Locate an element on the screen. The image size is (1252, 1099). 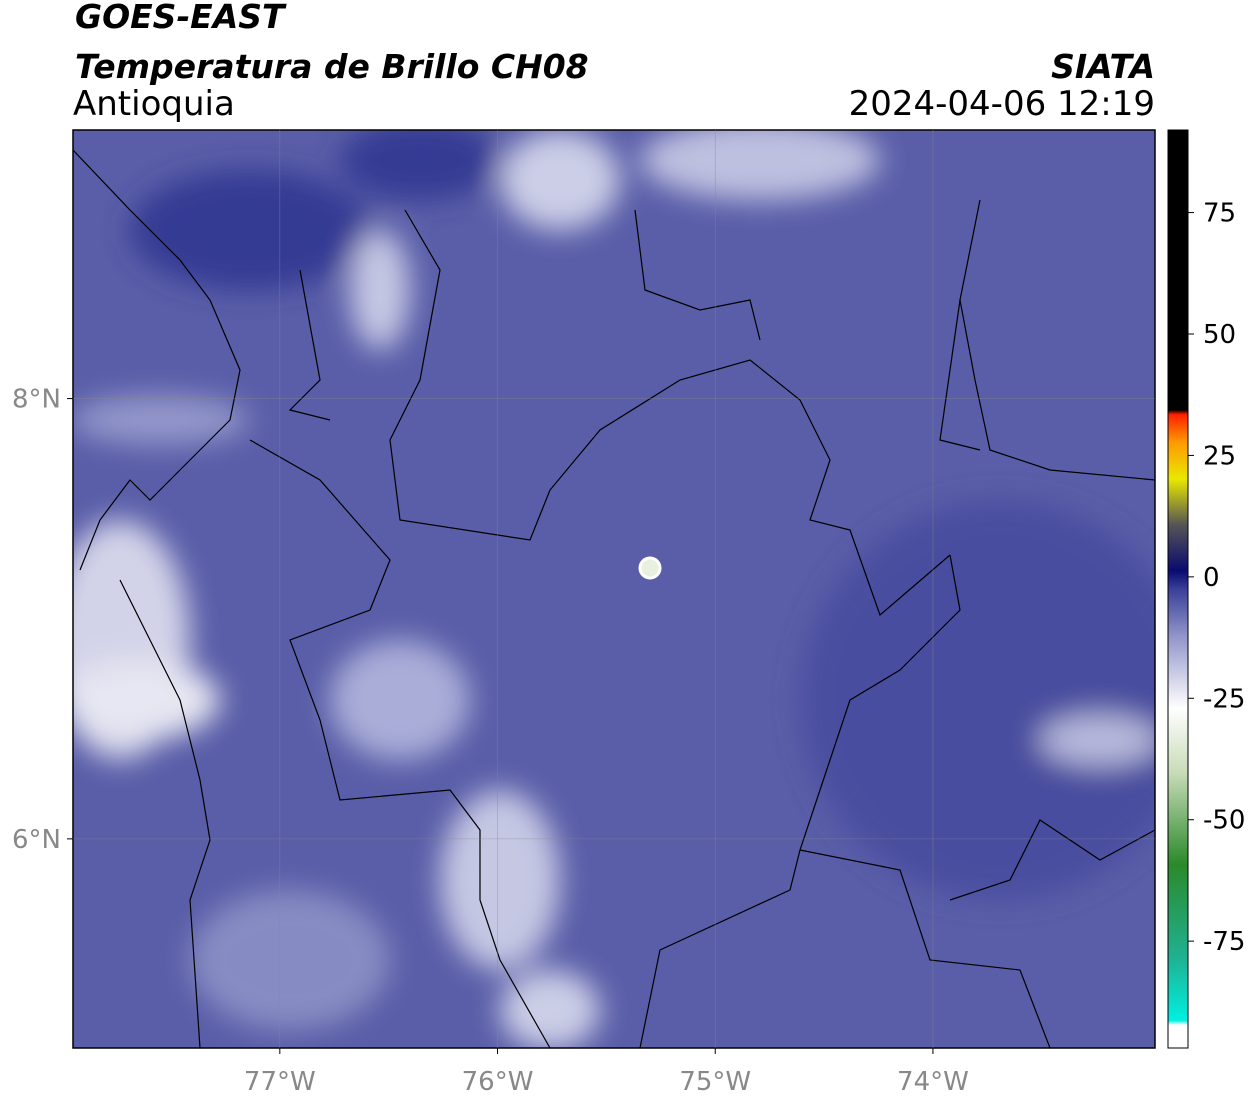
colorbar-tick-label: 50 is located at coordinates (1219, 335).